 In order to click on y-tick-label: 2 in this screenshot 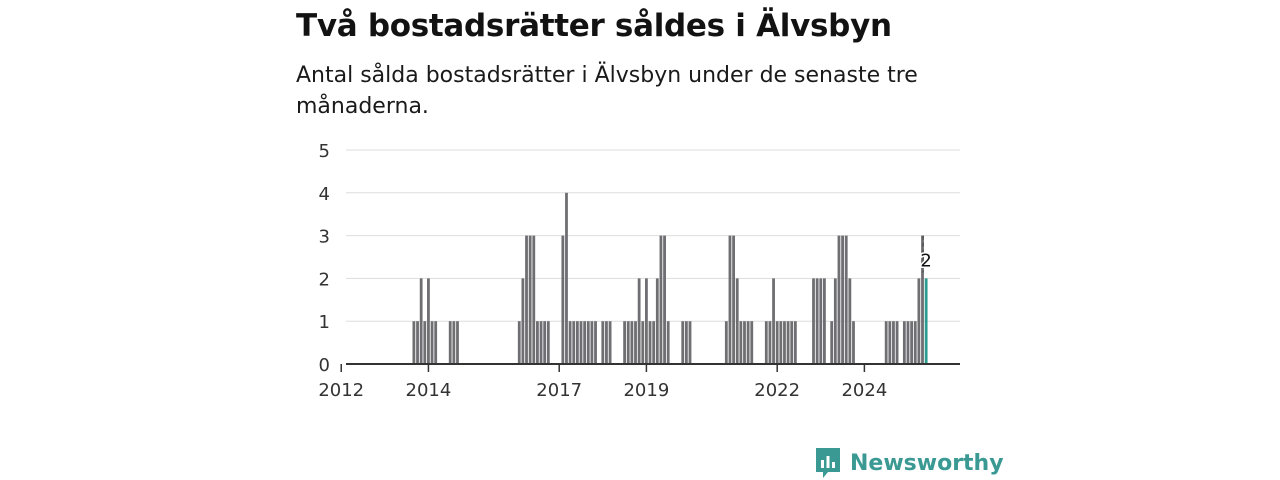, I will do `click(324, 279)`.